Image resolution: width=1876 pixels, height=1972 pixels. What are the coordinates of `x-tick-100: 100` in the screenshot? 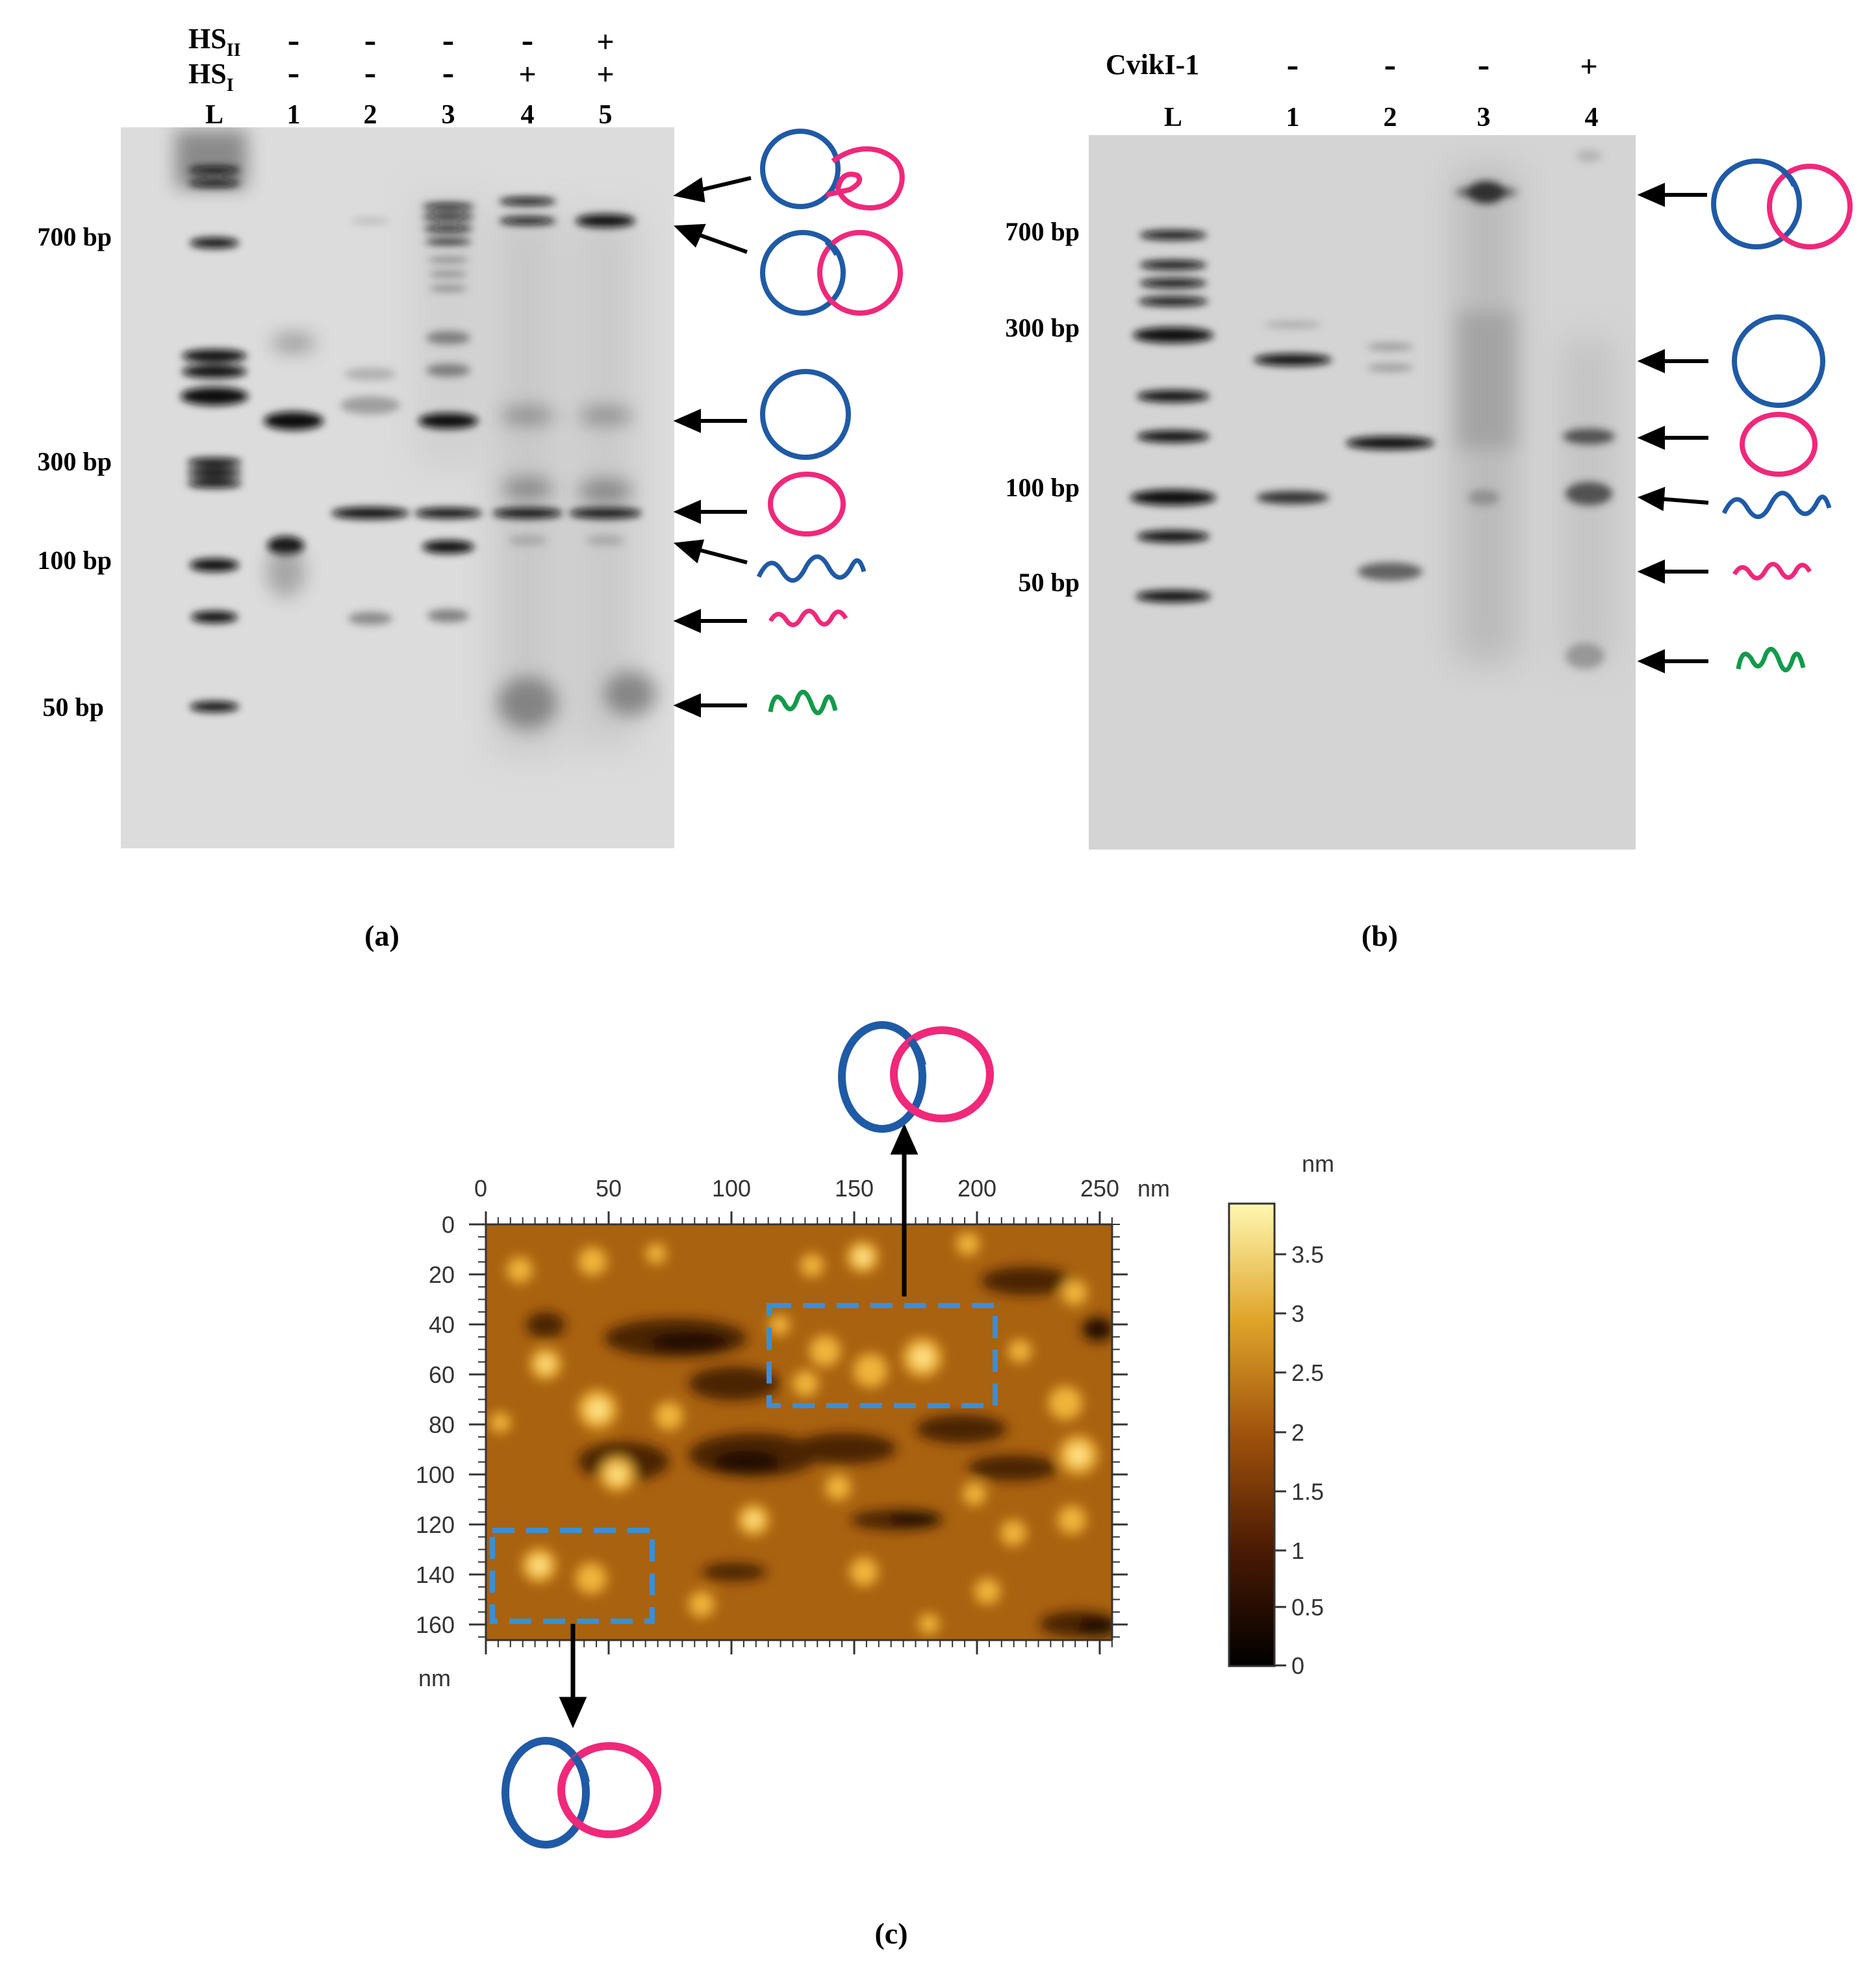 It's located at (731, 1188).